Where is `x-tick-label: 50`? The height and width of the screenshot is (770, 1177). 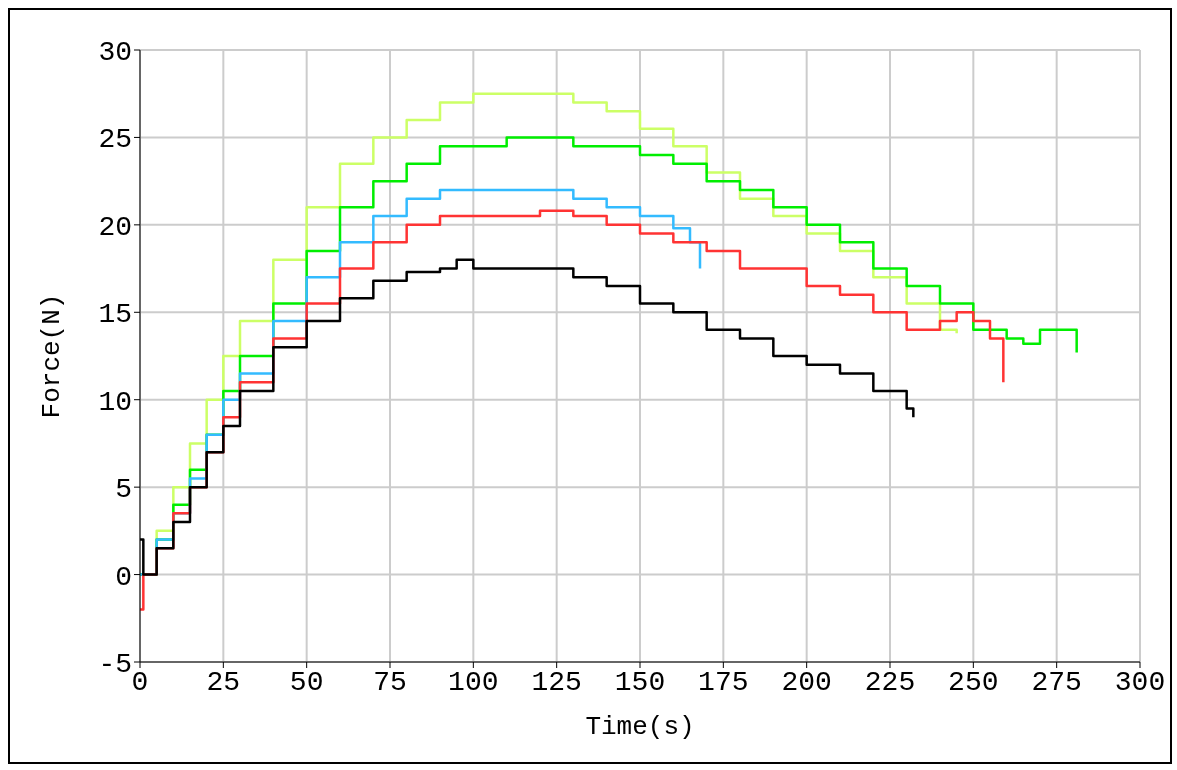 x-tick-label: 50 is located at coordinates (306, 682).